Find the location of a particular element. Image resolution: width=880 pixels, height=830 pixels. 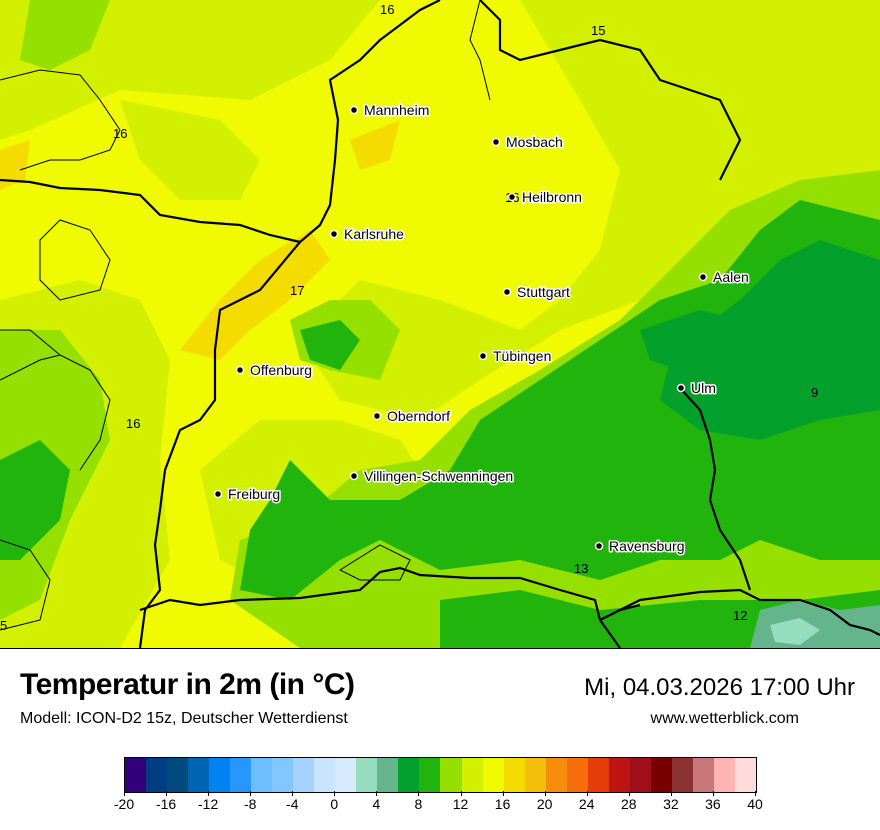

legend-tick-label: -8 is located at coordinates (250, 804).